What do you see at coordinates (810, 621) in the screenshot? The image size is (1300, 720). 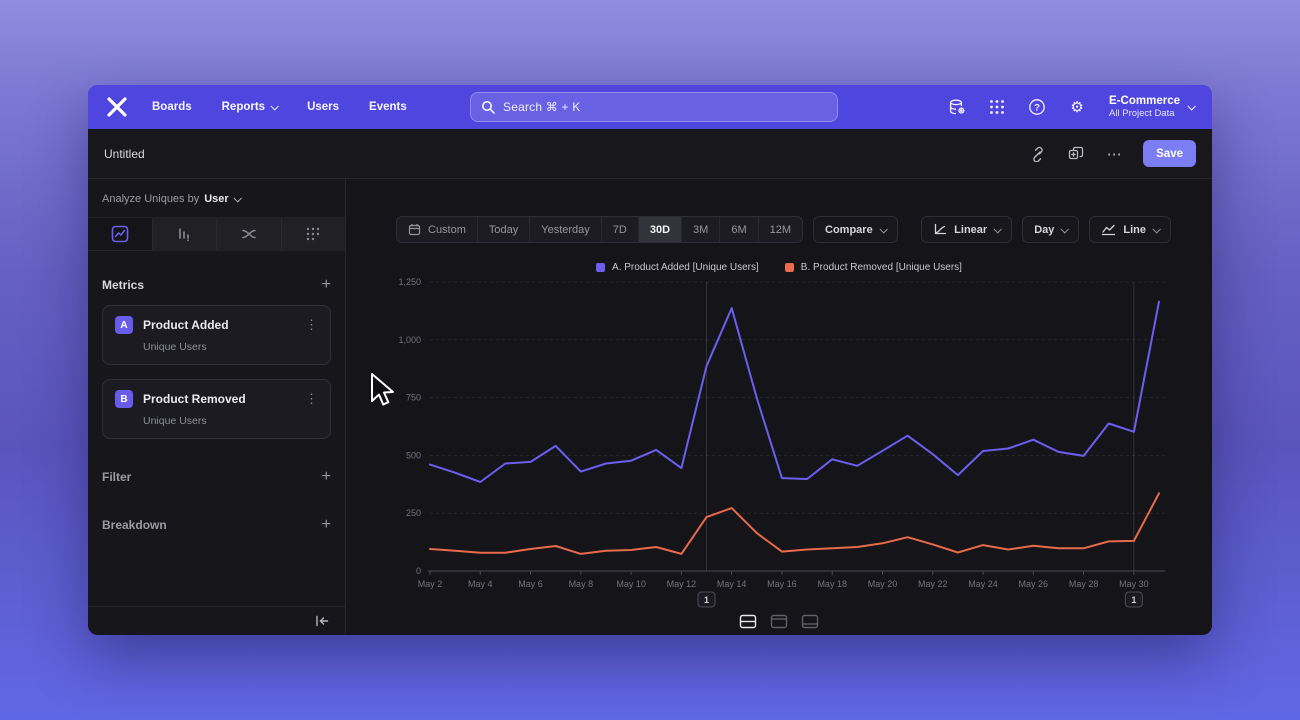 I see `layout-table-only-icon` at bounding box center [810, 621].